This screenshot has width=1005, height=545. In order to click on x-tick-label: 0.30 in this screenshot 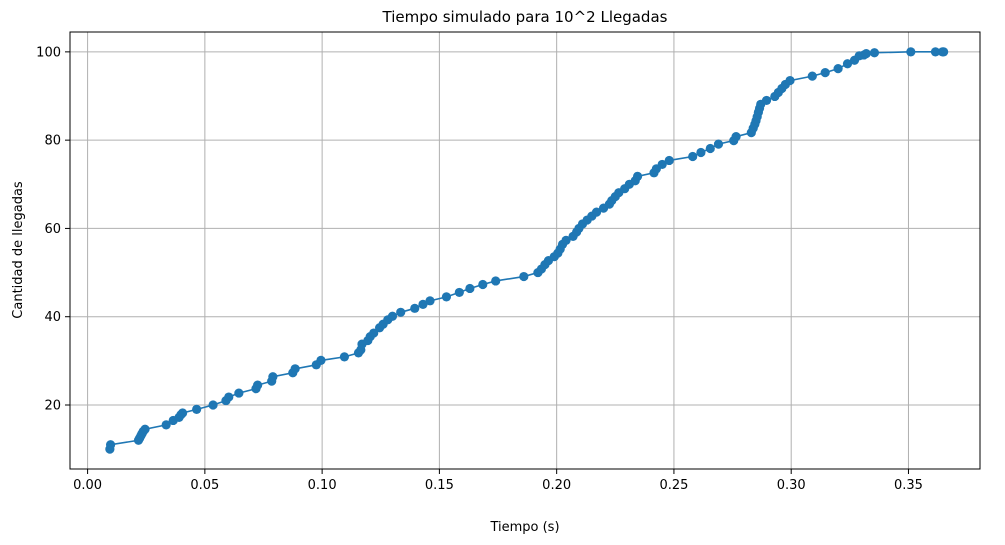, I will do `click(791, 485)`.